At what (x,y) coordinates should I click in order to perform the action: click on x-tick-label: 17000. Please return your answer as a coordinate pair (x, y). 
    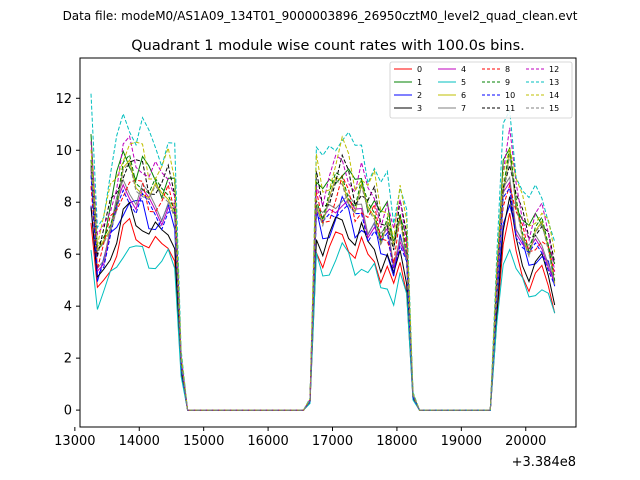
    Looking at the image, I should click on (332, 441).